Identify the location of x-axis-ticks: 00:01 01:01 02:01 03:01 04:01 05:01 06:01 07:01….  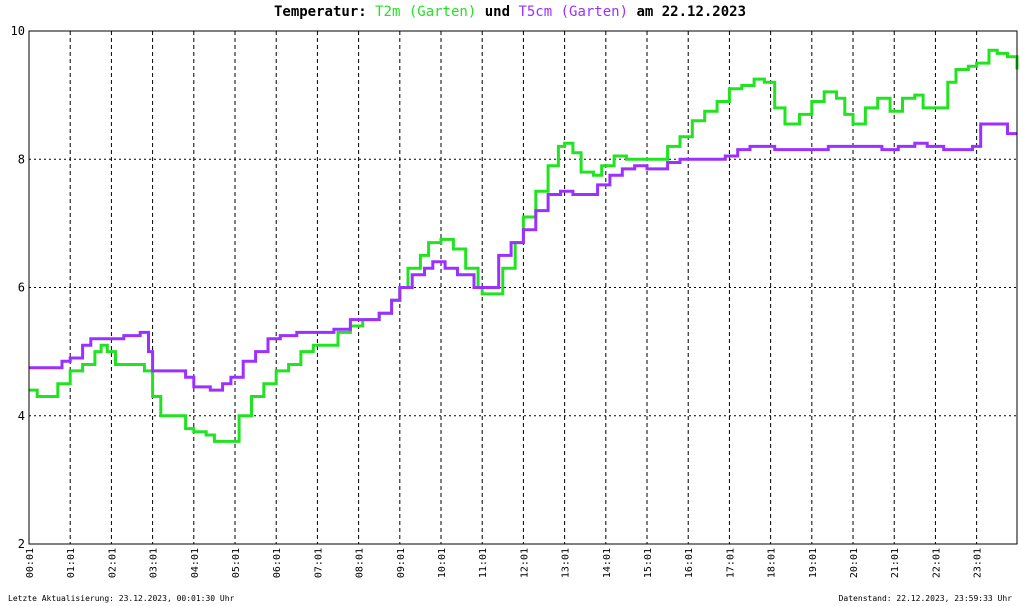
(504, 563).